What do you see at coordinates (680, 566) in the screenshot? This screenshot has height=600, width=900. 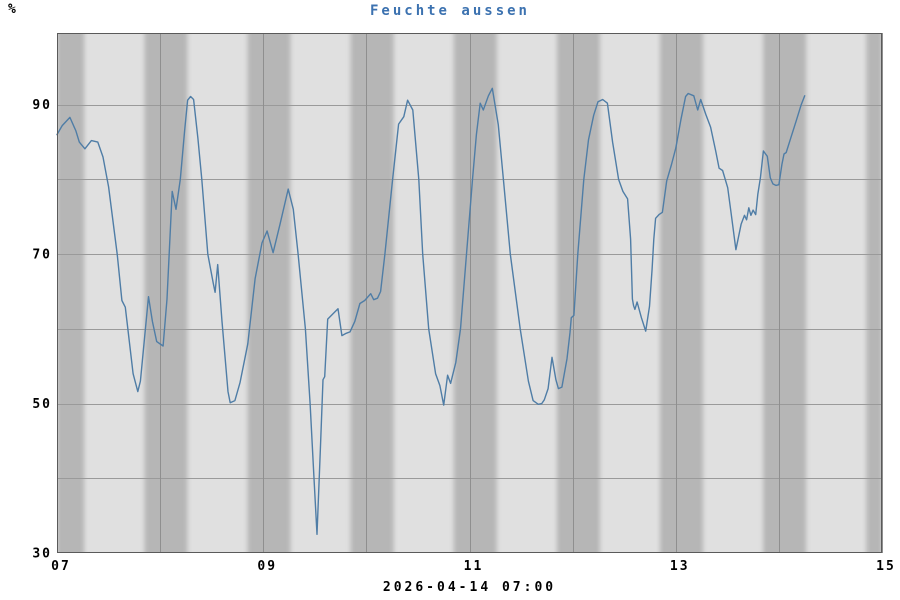 I see `x-tick-label: 13` at bounding box center [680, 566].